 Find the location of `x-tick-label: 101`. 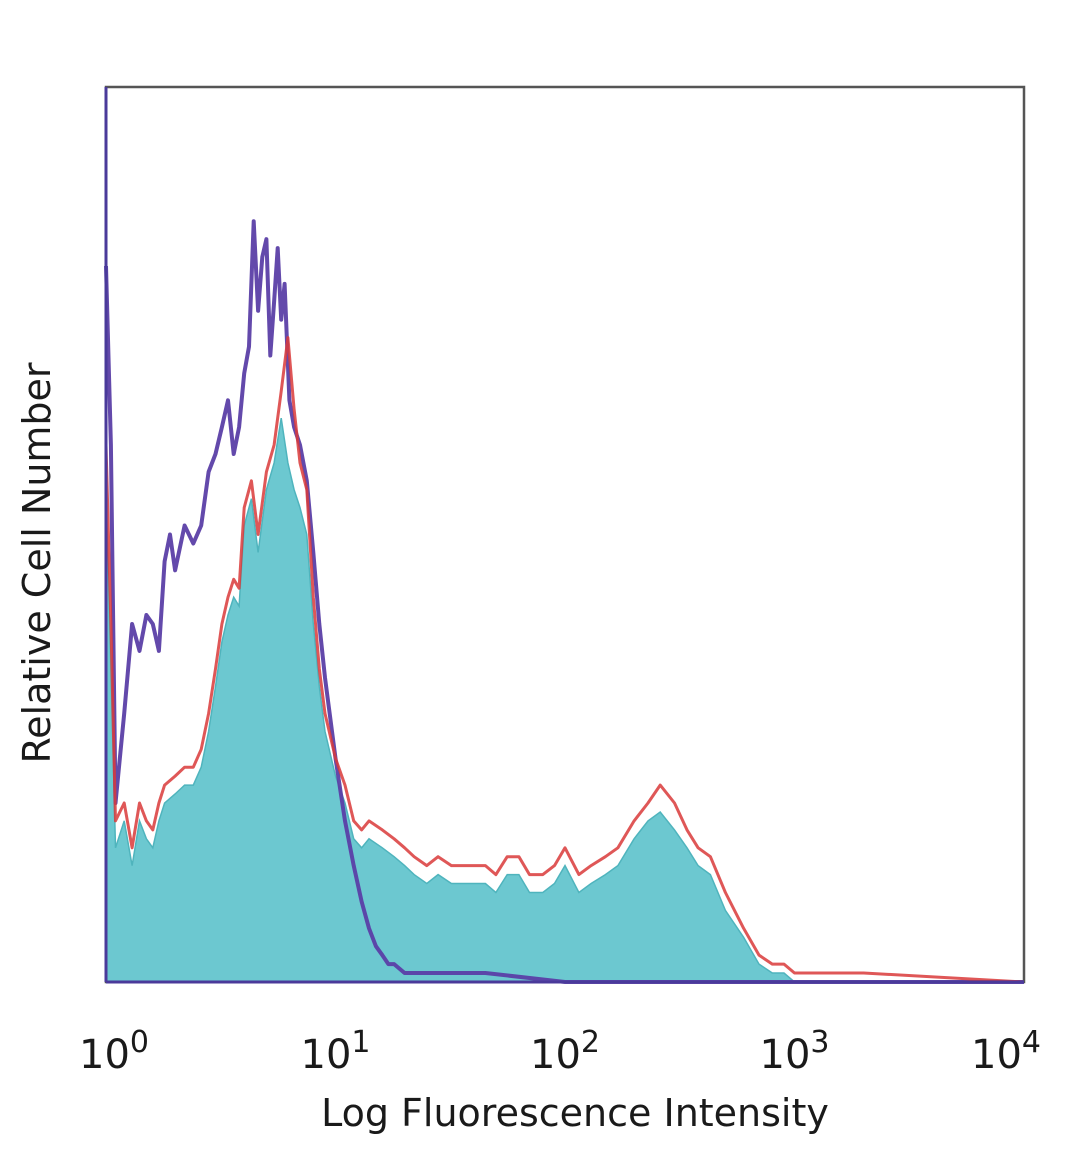

x-tick-label: 101 is located at coordinates (336, 1051).